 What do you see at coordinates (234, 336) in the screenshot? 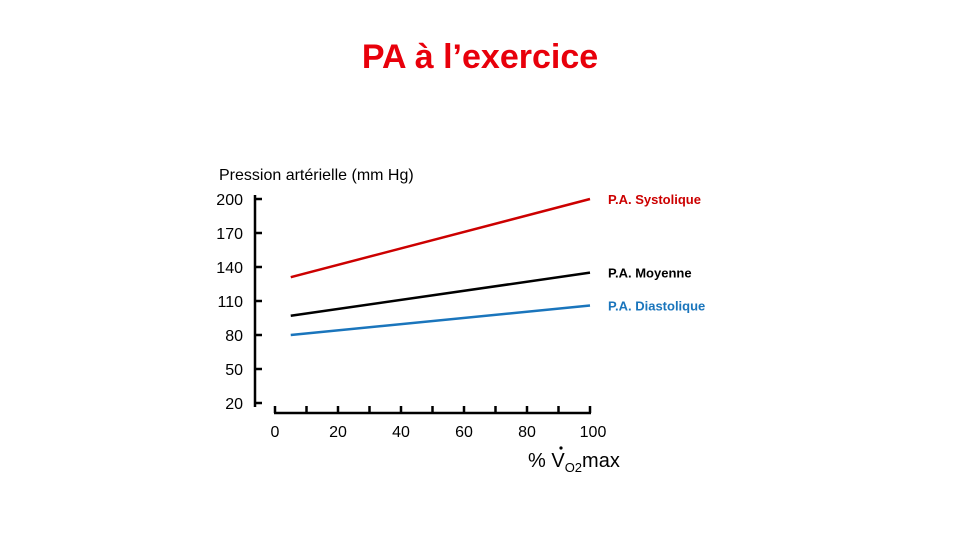
I see `y-tick-label: 80` at bounding box center [234, 336].